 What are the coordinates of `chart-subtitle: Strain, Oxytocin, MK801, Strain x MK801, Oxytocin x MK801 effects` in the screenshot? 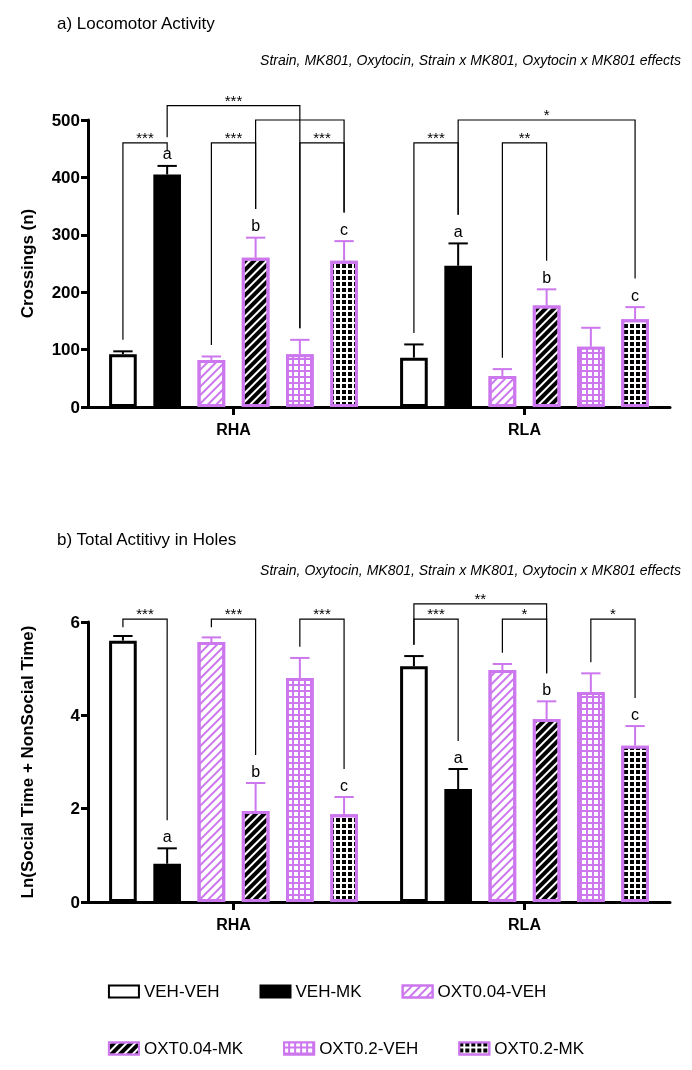 It's located at (470, 570).